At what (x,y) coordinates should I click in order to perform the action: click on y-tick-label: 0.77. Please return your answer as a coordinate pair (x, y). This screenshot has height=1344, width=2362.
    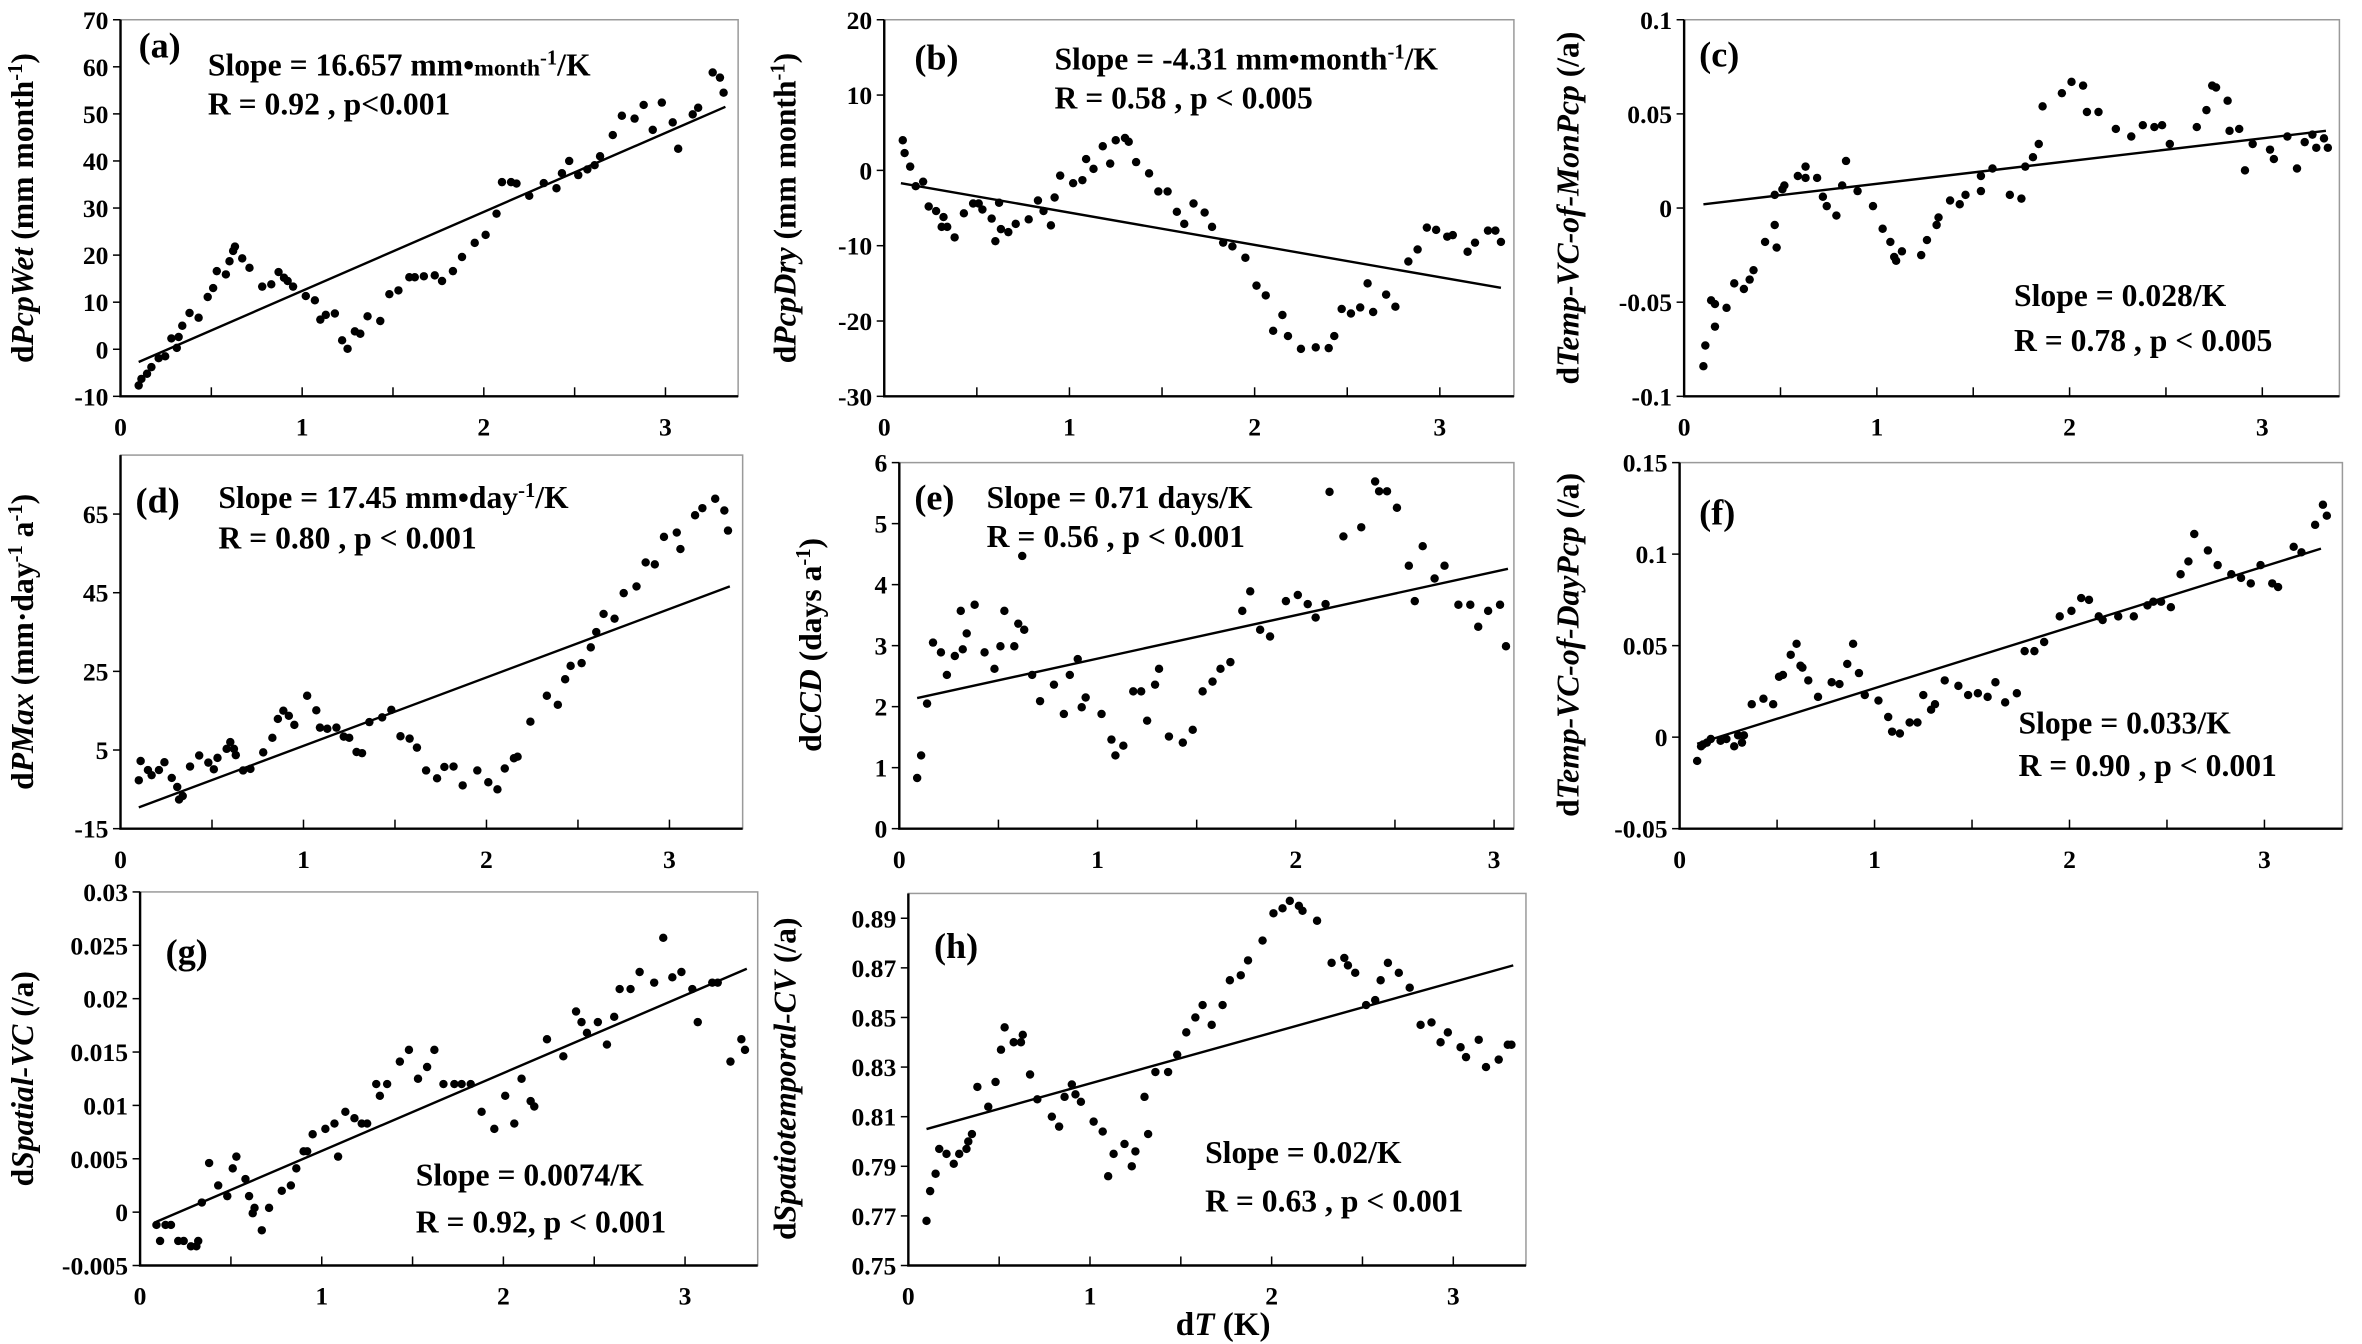
    Looking at the image, I should click on (873, 1216).